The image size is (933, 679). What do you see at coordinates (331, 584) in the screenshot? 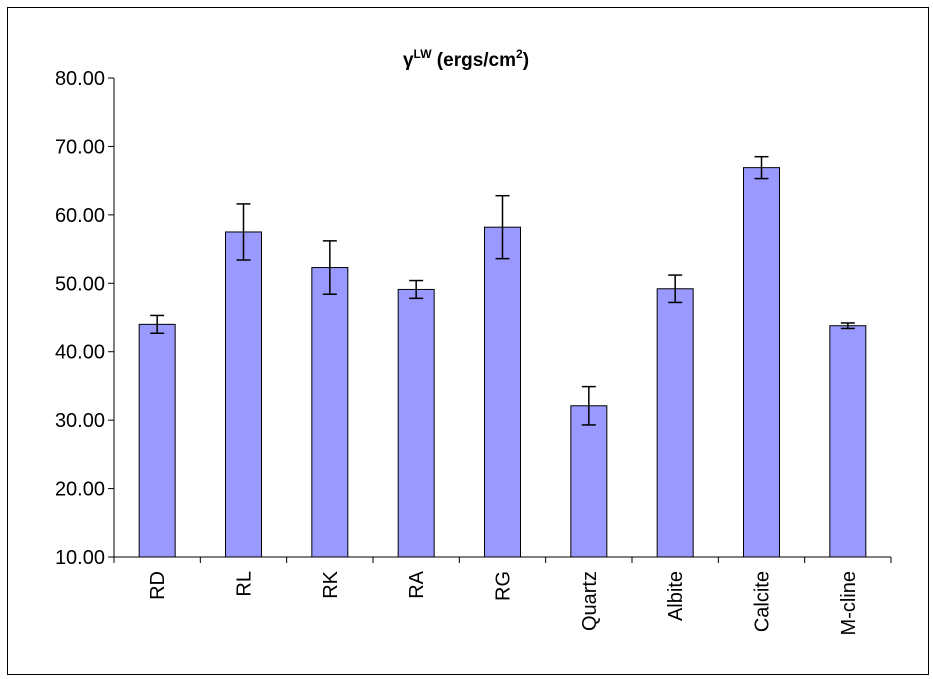
I see `x-category-label: RK` at bounding box center [331, 584].